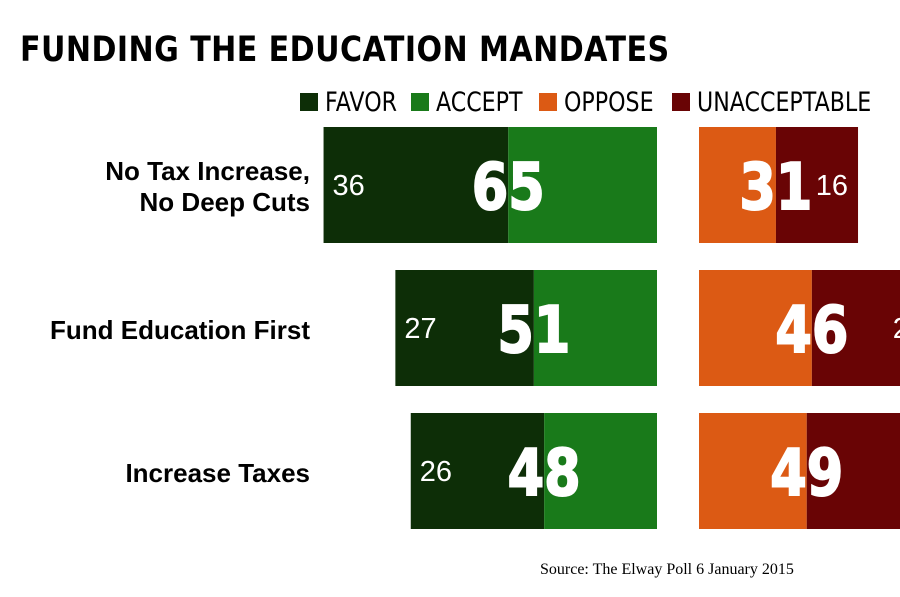 The height and width of the screenshot is (597, 900). Describe the element at coordinates (896, 329) in the screenshot. I see `unacceptable-value-label: 24` at that location.